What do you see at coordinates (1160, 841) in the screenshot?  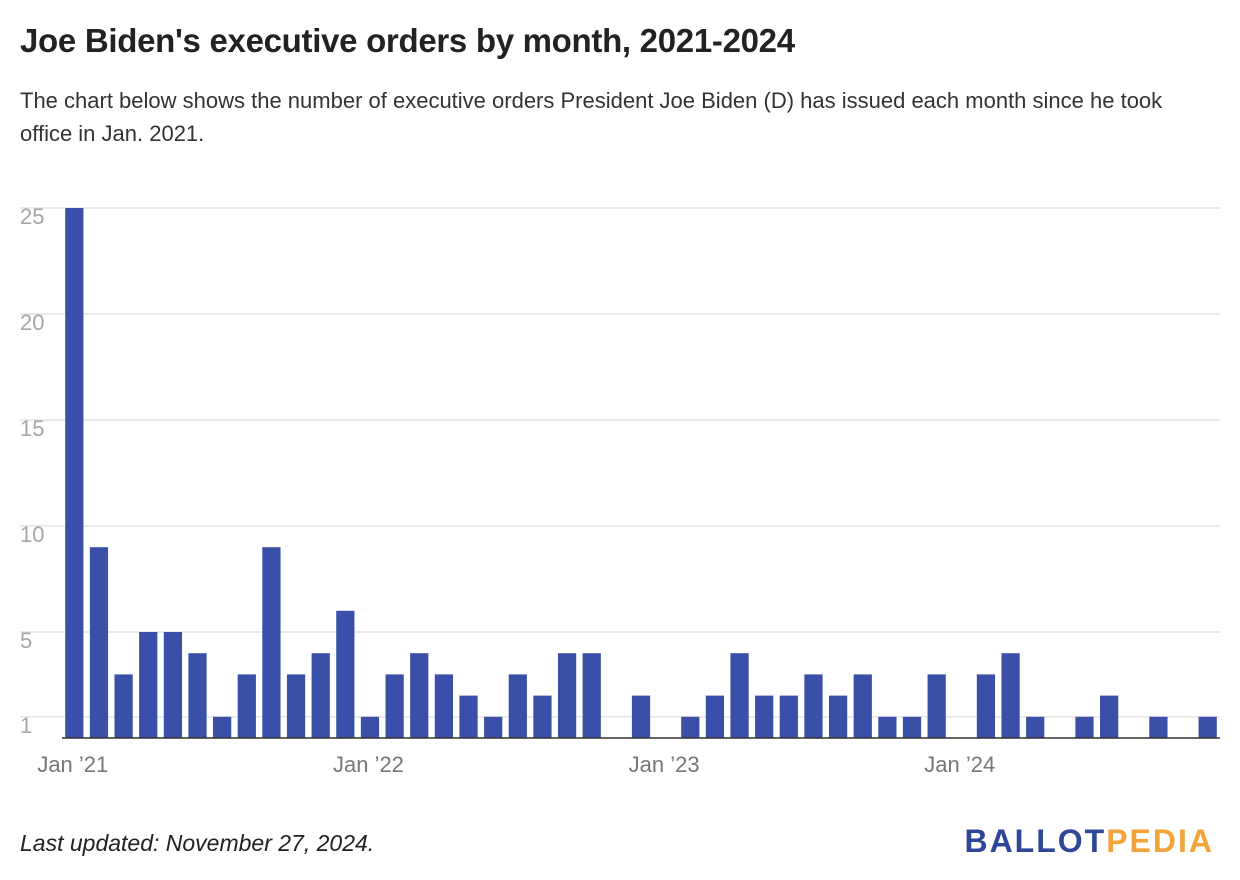 I see `logo-pedia-text: PEDIA` at bounding box center [1160, 841].